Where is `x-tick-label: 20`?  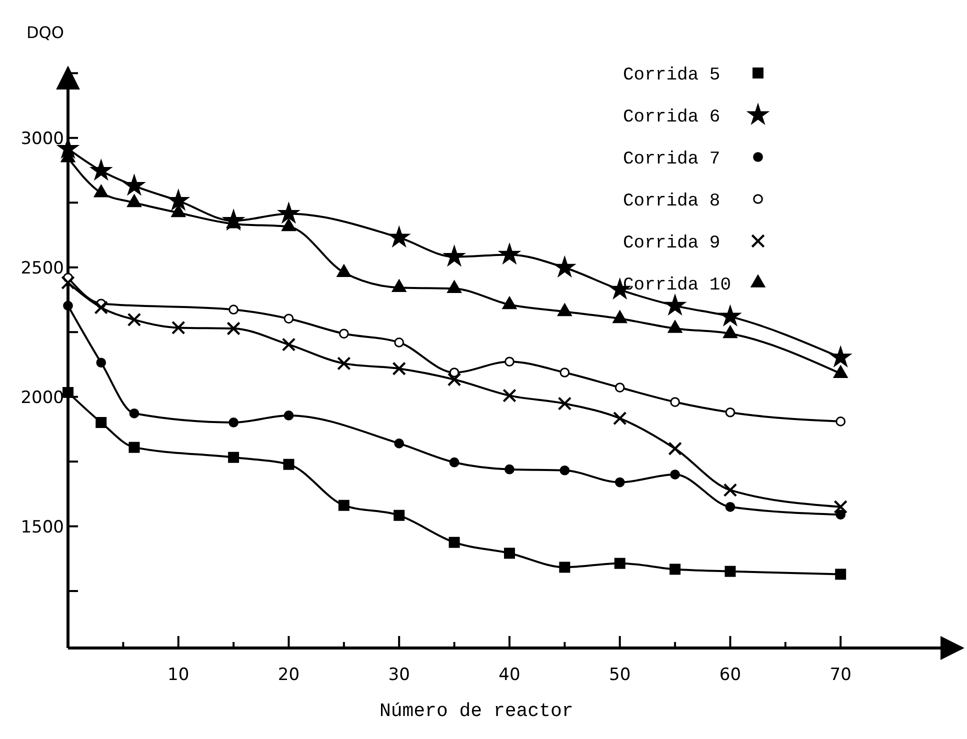
x-tick-label: 20 is located at coordinates (289, 675).